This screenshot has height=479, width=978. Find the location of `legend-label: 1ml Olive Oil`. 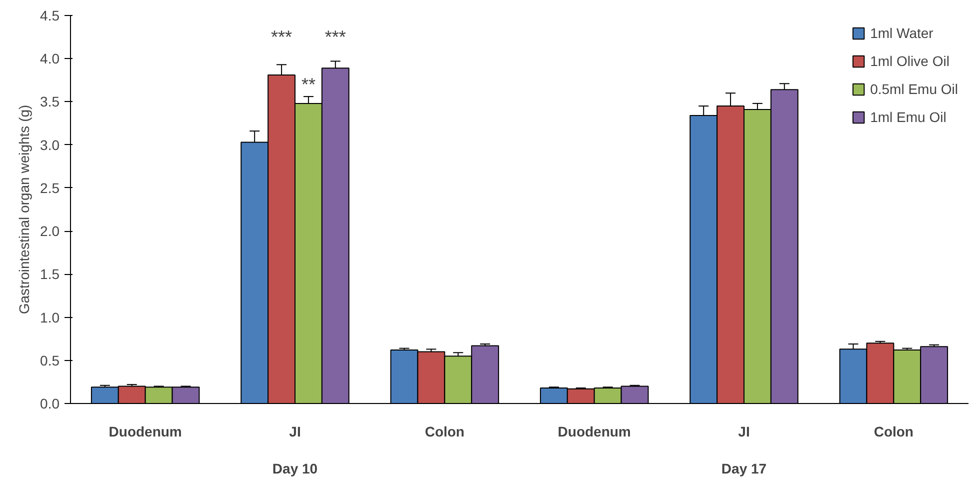

legend-label: 1ml Olive Oil is located at coordinates (910, 61).